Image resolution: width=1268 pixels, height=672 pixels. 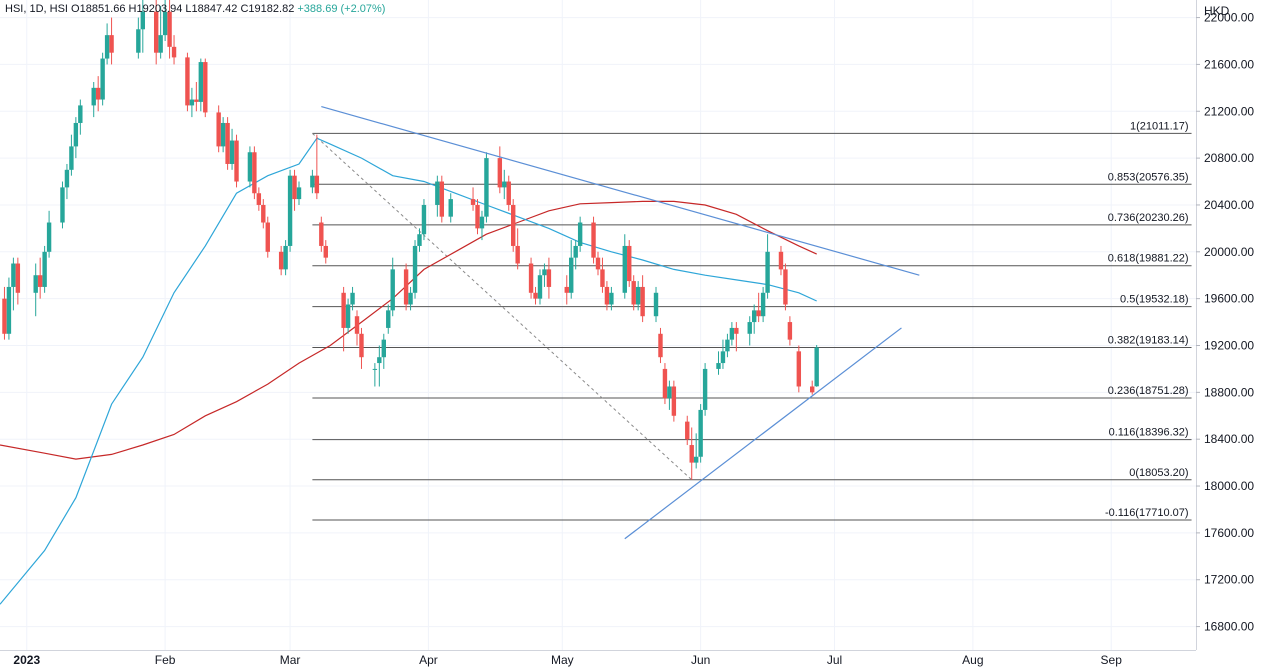 I want to click on price-tick-label: 17200.00, so click(x=1229, y=580).